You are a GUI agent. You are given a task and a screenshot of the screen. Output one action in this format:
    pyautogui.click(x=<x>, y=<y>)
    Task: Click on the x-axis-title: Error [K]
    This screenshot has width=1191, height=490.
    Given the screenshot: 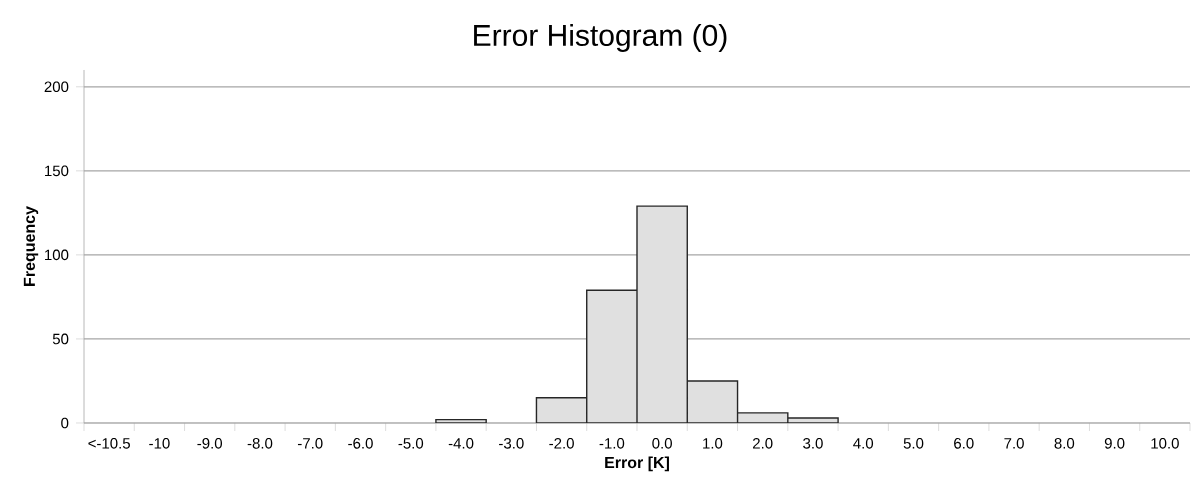 What is the action you would take?
    pyautogui.click(x=637, y=464)
    